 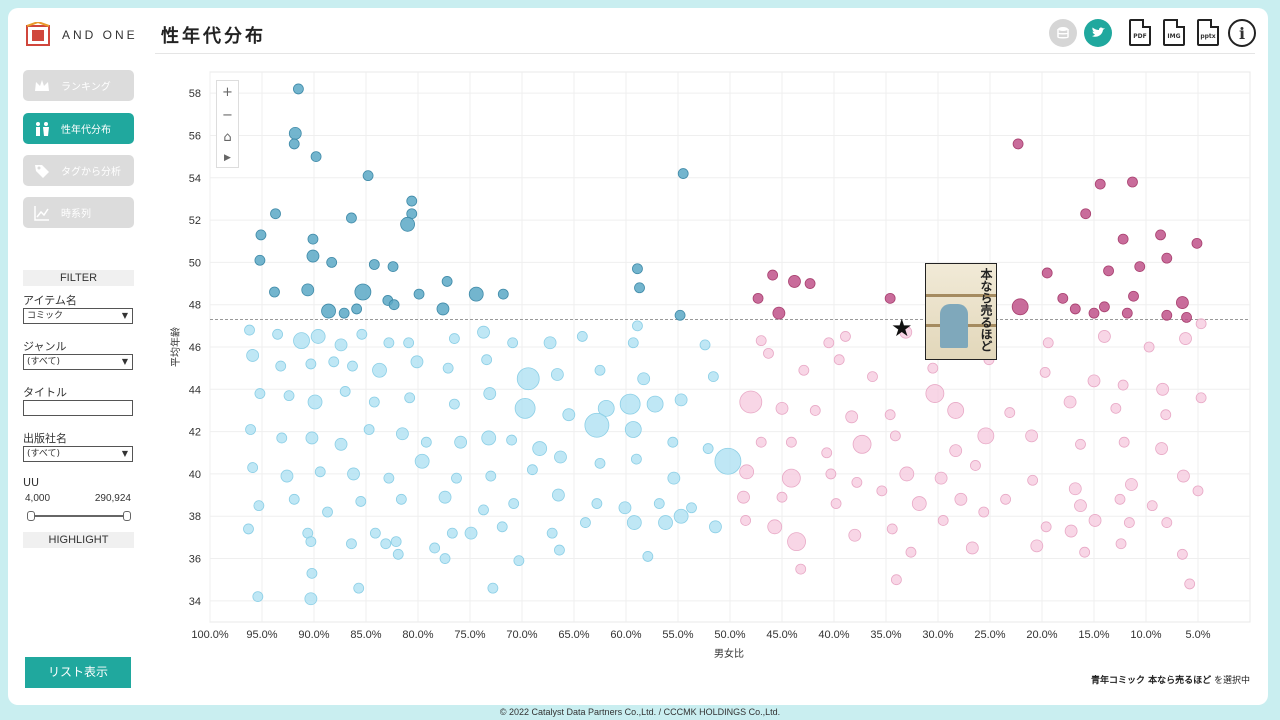 What do you see at coordinates (227, 124) in the screenshot?
I see `zoom-controls: + − ⌂ ▶` at bounding box center [227, 124].